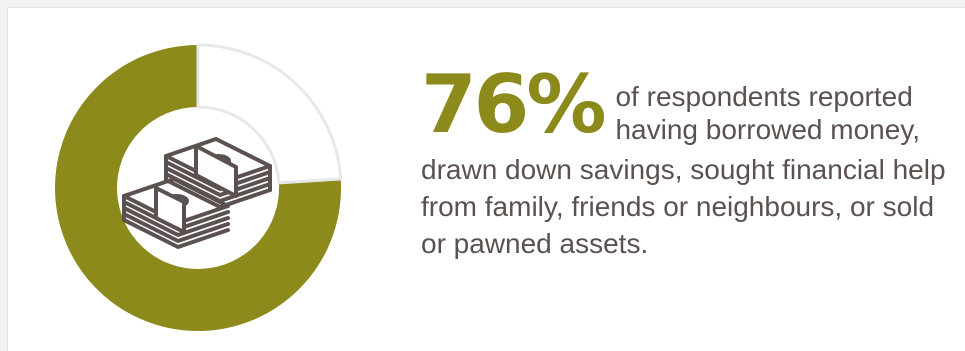  I want to click on donut-slice-remaining, so click(269, 114).